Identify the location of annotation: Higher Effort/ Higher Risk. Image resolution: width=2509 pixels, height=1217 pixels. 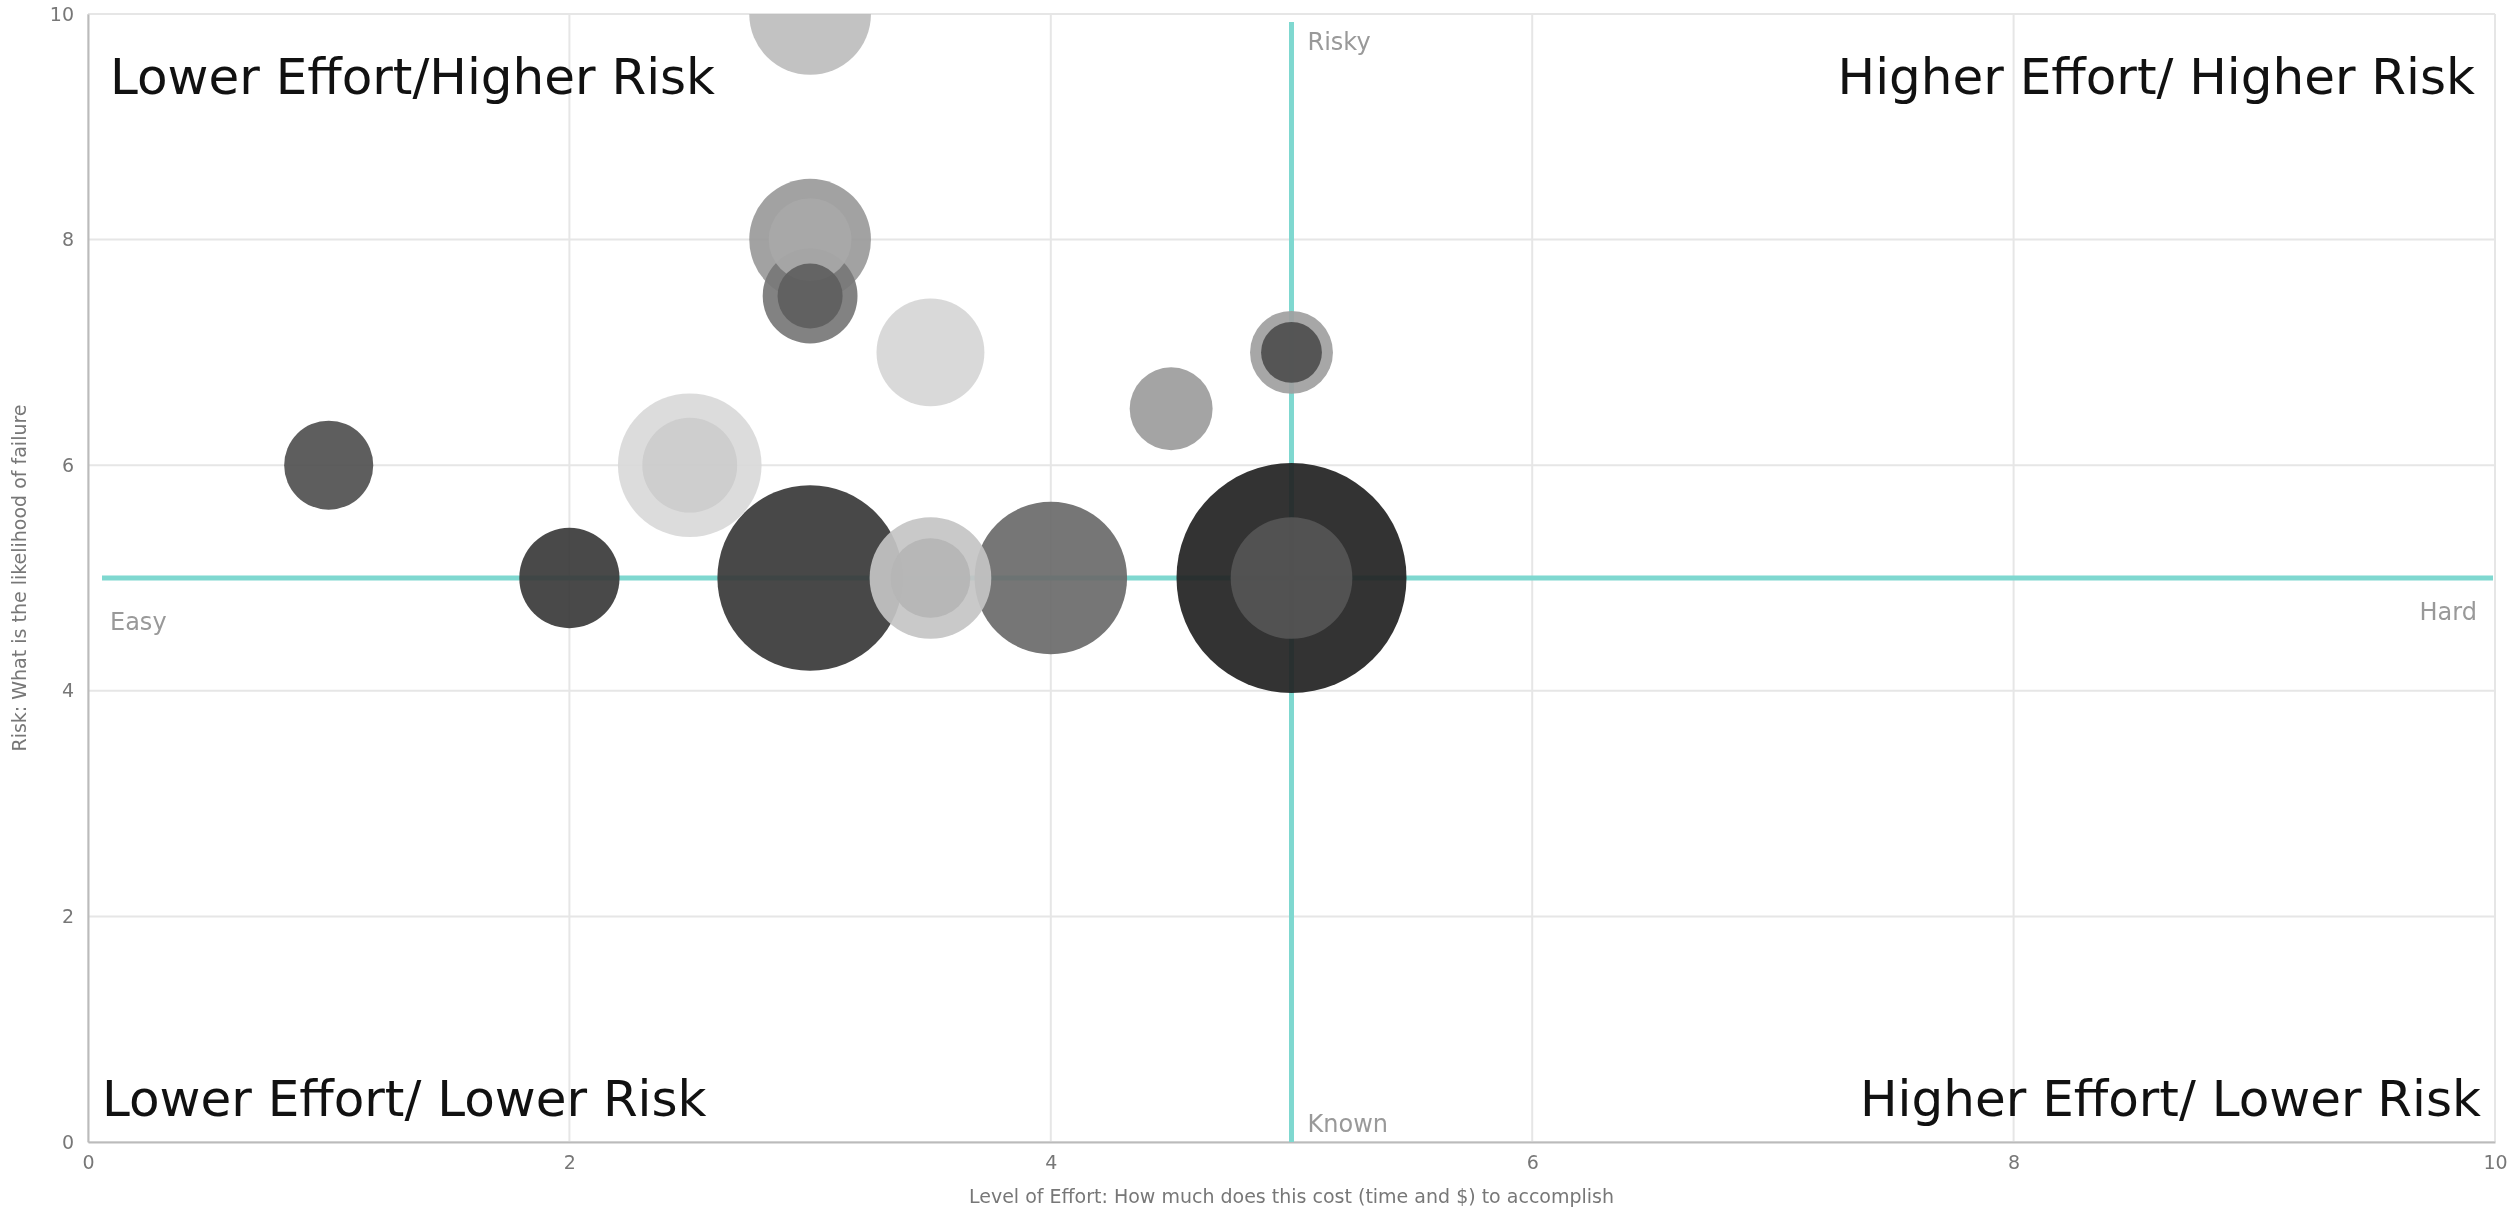
(2156, 77).